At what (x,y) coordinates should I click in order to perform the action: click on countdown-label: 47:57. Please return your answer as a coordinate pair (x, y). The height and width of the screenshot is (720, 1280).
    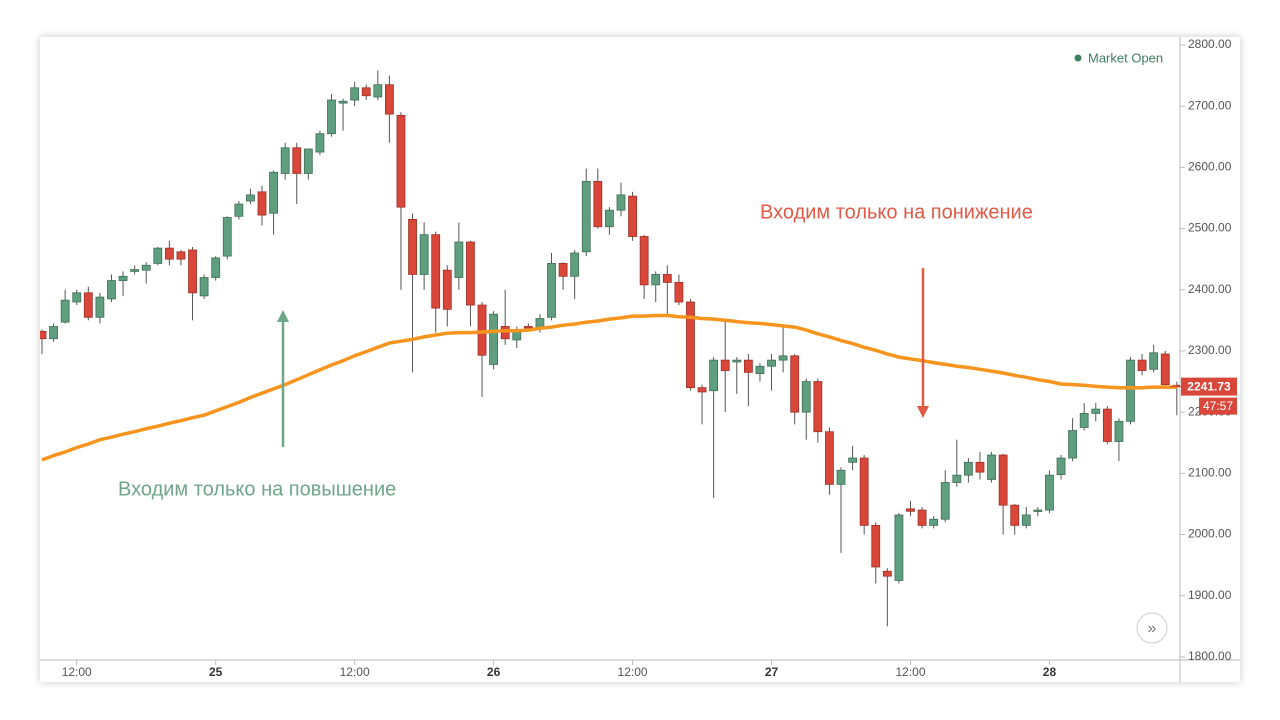
    Looking at the image, I should click on (1218, 406).